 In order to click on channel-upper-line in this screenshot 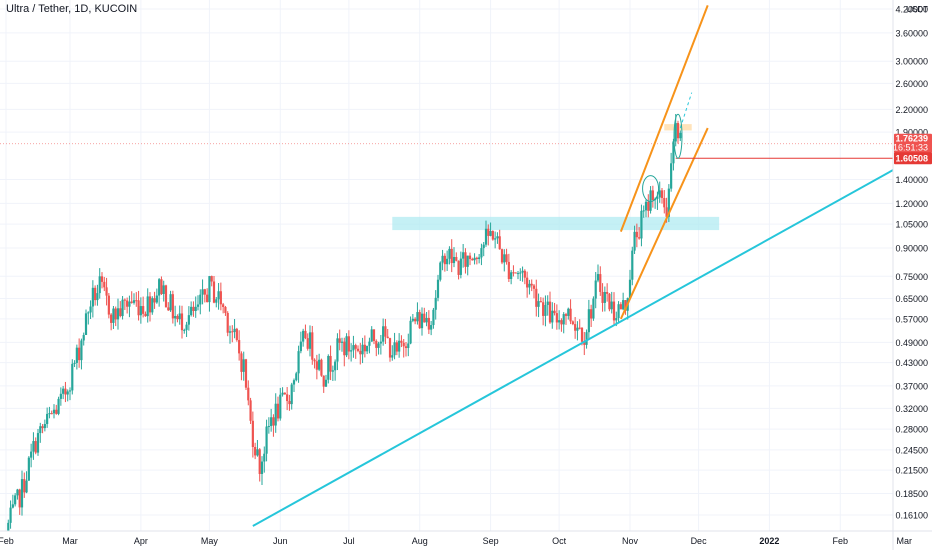, I will do `click(664, 118)`.